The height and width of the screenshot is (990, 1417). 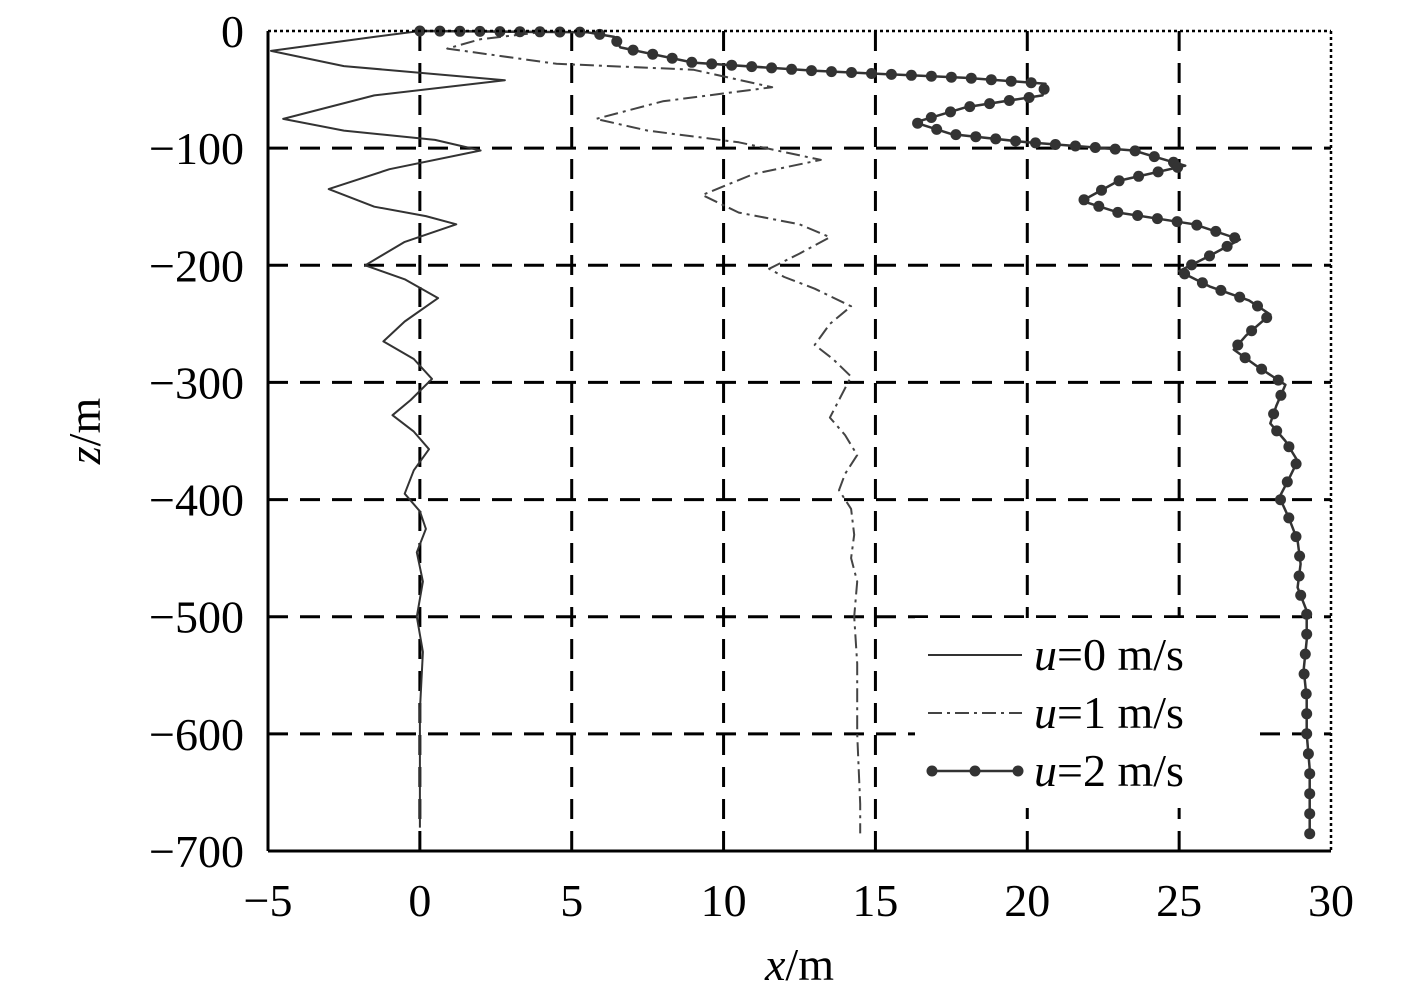 What do you see at coordinates (1179, 900) in the screenshot?
I see `x-tick-label: 25` at bounding box center [1179, 900].